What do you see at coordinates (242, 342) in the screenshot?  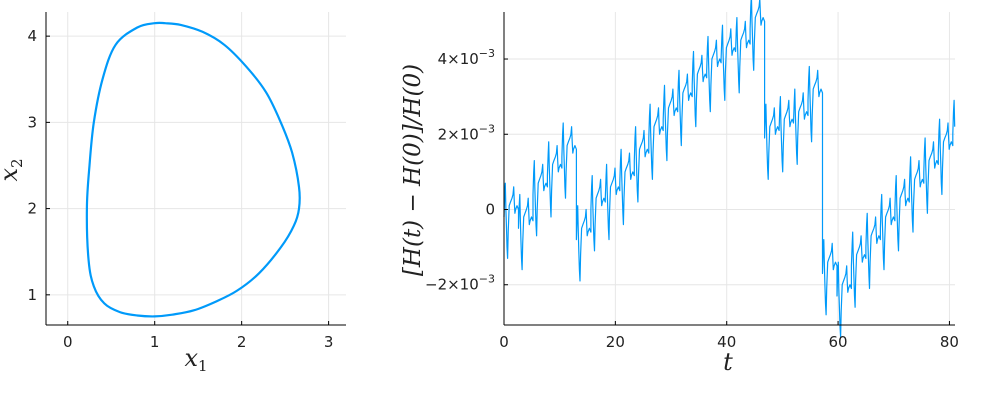 I see `phase-x-tick-label: 2` at bounding box center [242, 342].